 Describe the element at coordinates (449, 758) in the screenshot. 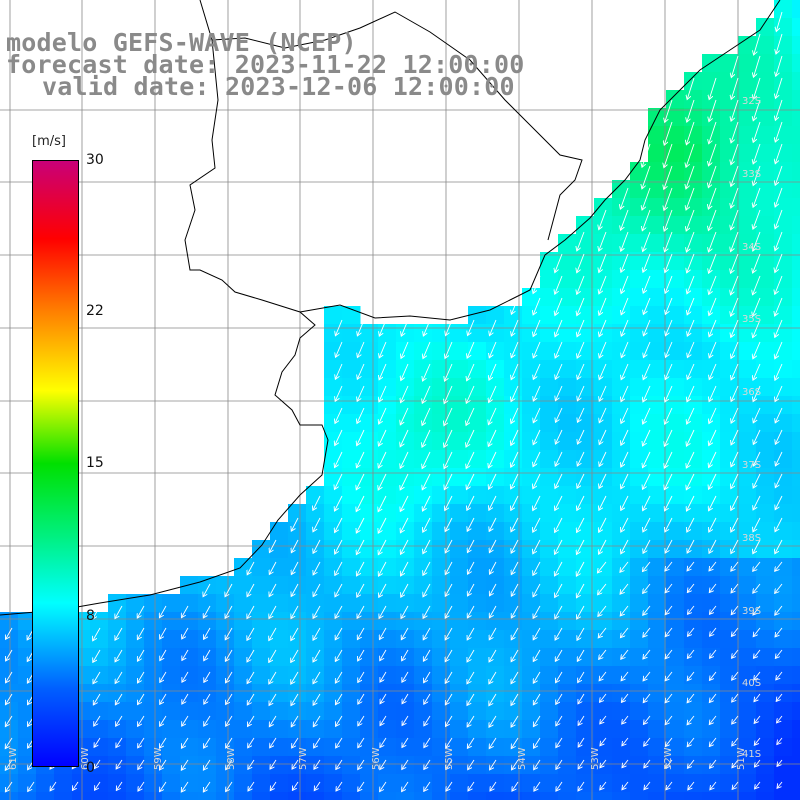

I see `longitude-label: 55W` at that location.